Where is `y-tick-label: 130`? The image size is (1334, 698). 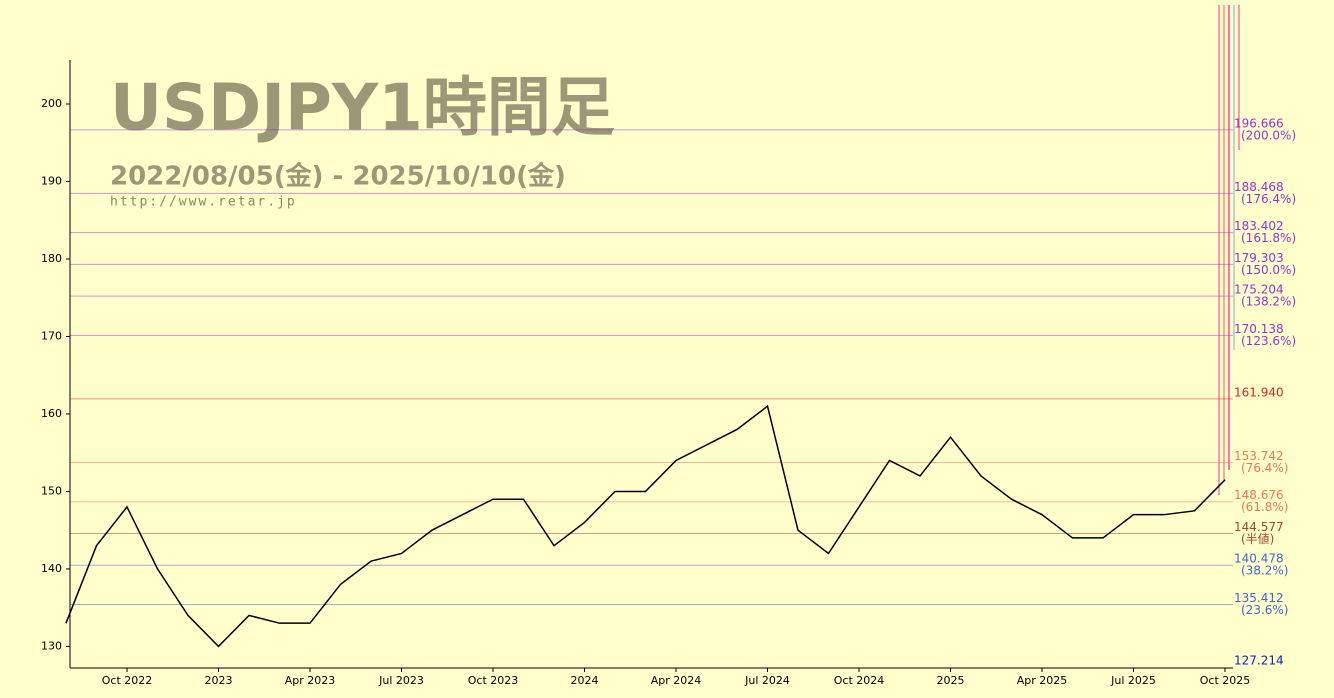
y-tick-label: 130 is located at coordinates (51, 645).